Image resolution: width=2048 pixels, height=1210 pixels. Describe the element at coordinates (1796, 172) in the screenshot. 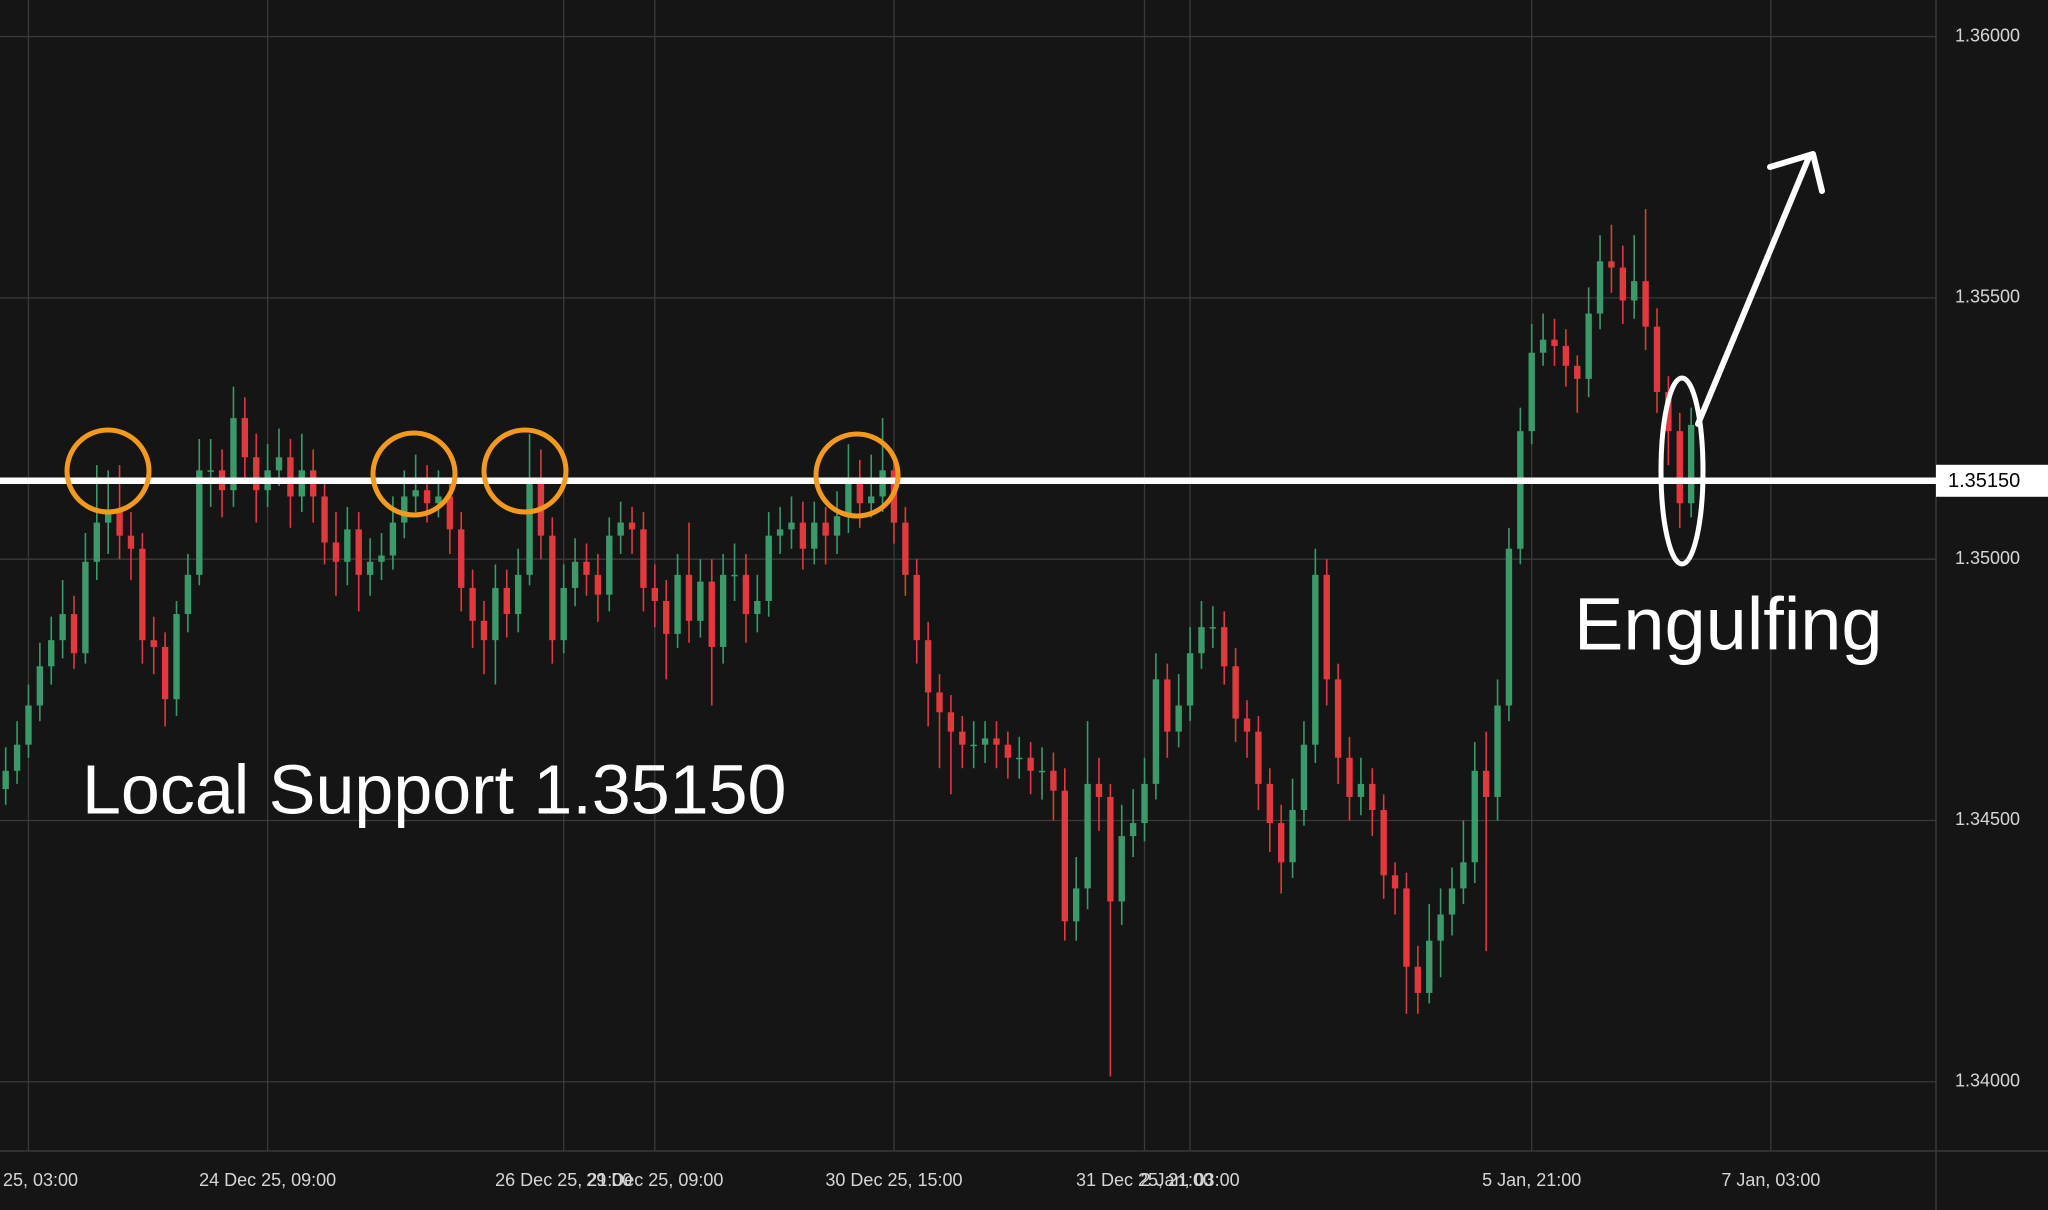

I see `arrow-head` at that location.